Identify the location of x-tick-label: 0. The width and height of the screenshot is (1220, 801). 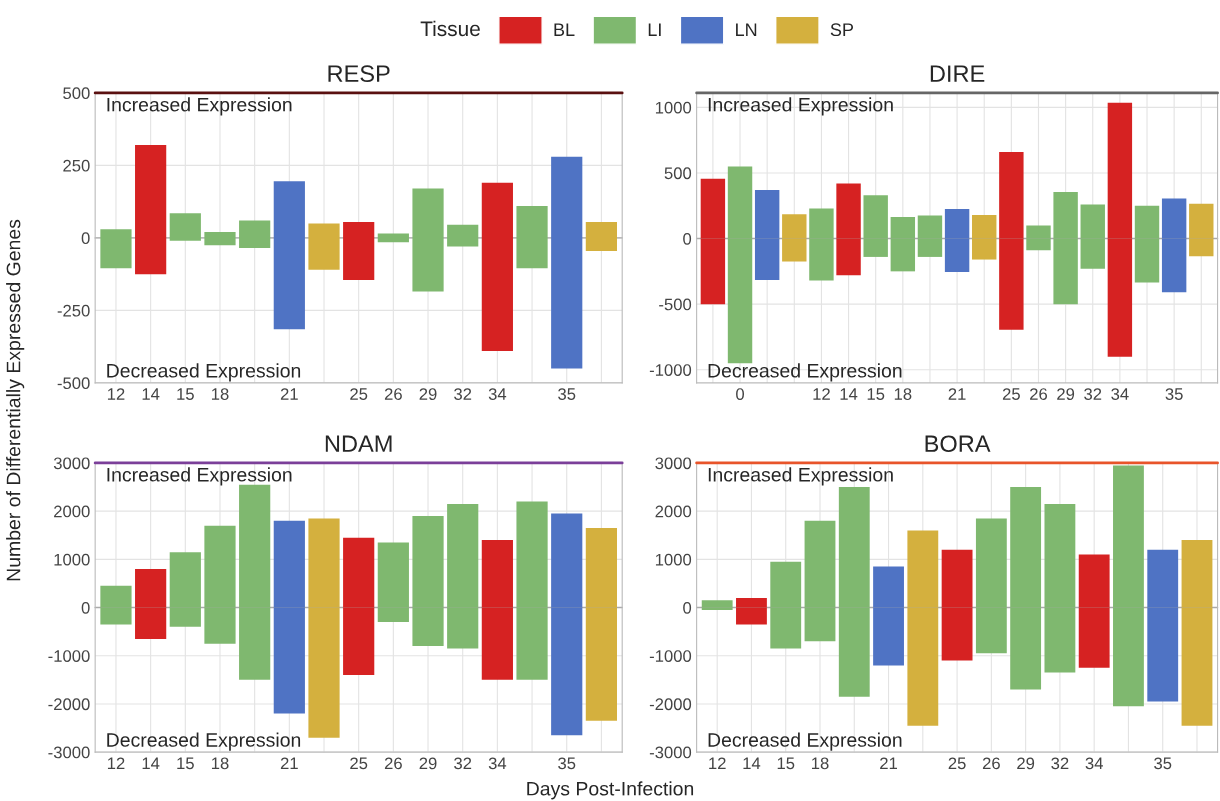
(740, 394).